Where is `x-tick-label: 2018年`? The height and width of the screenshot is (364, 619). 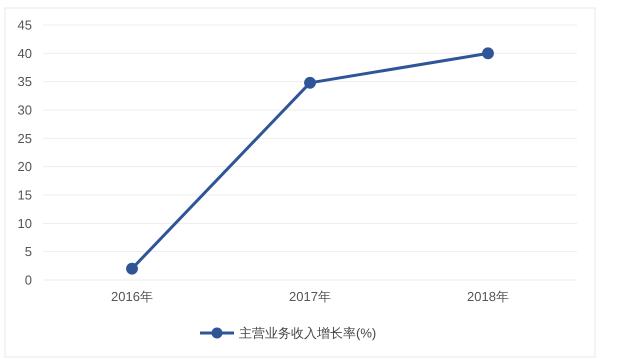
x-tick-label: 2018年 is located at coordinates (488, 296).